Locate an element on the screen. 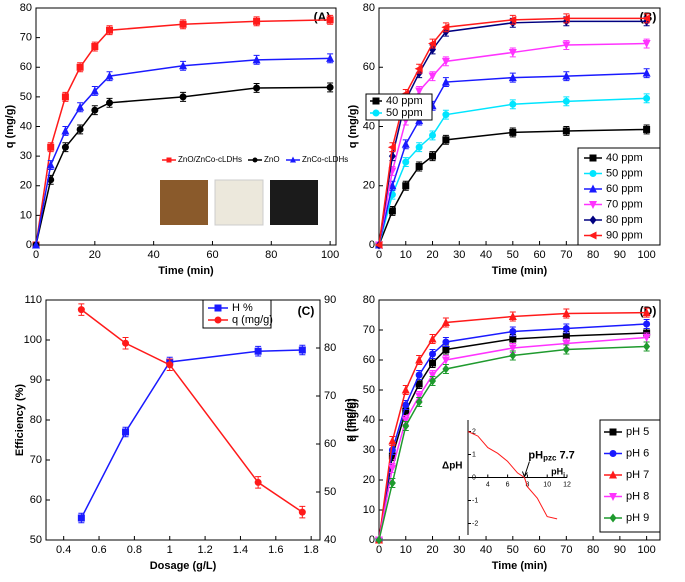 This screenshot has height=582, width=685. x-tick-label: 80 is located at coordinates (593, 550).